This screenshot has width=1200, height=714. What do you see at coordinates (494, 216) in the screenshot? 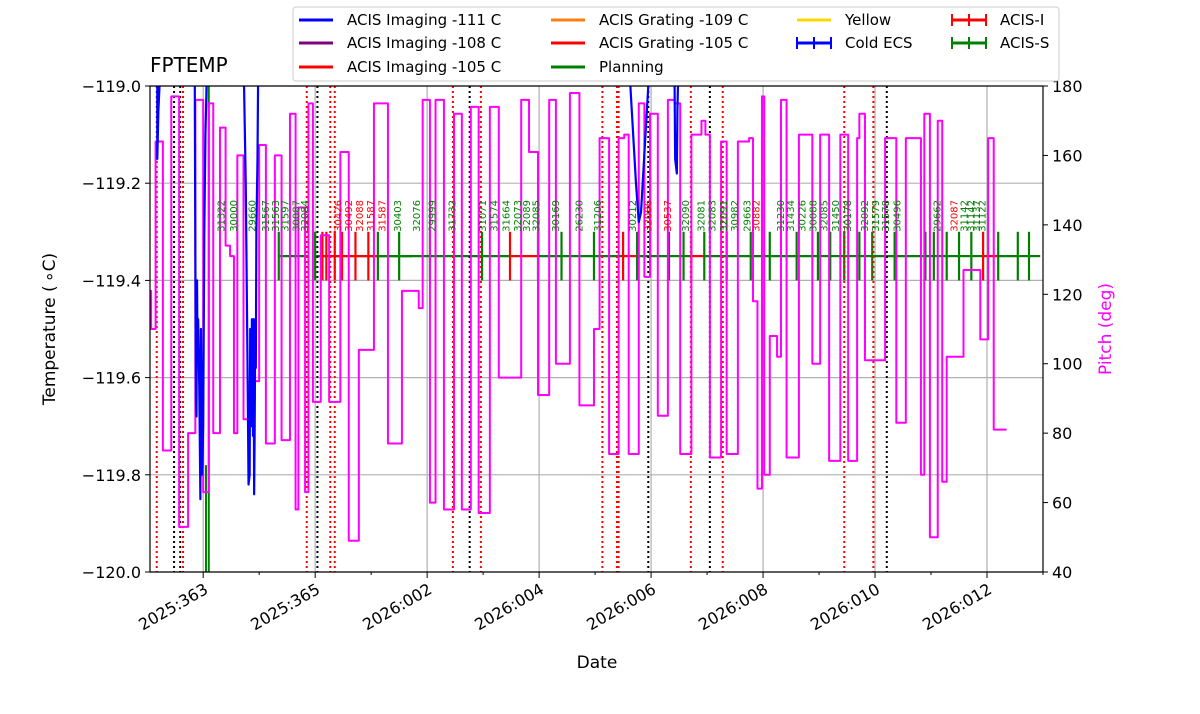
I see `obsid-label: 31574` at bounding box center [494, 216].